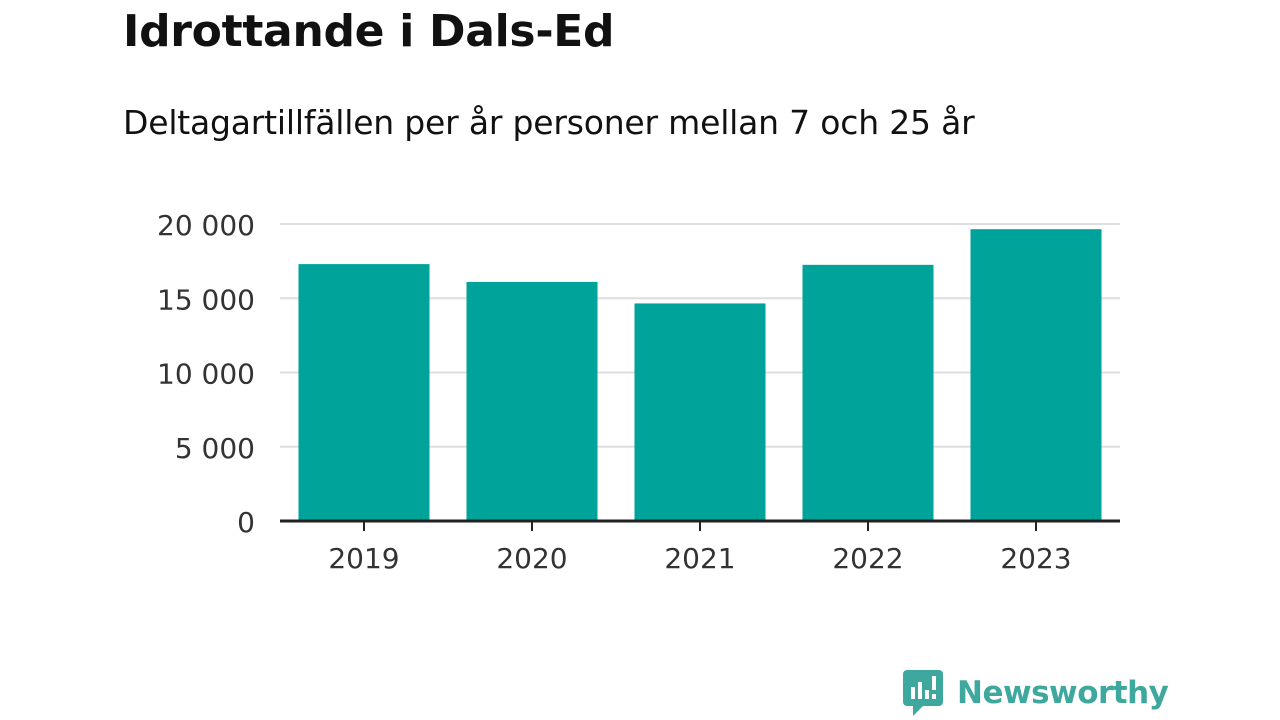 This screenshot has width=1280, height=720. I want to click on bar-2021, so click(700, 412).